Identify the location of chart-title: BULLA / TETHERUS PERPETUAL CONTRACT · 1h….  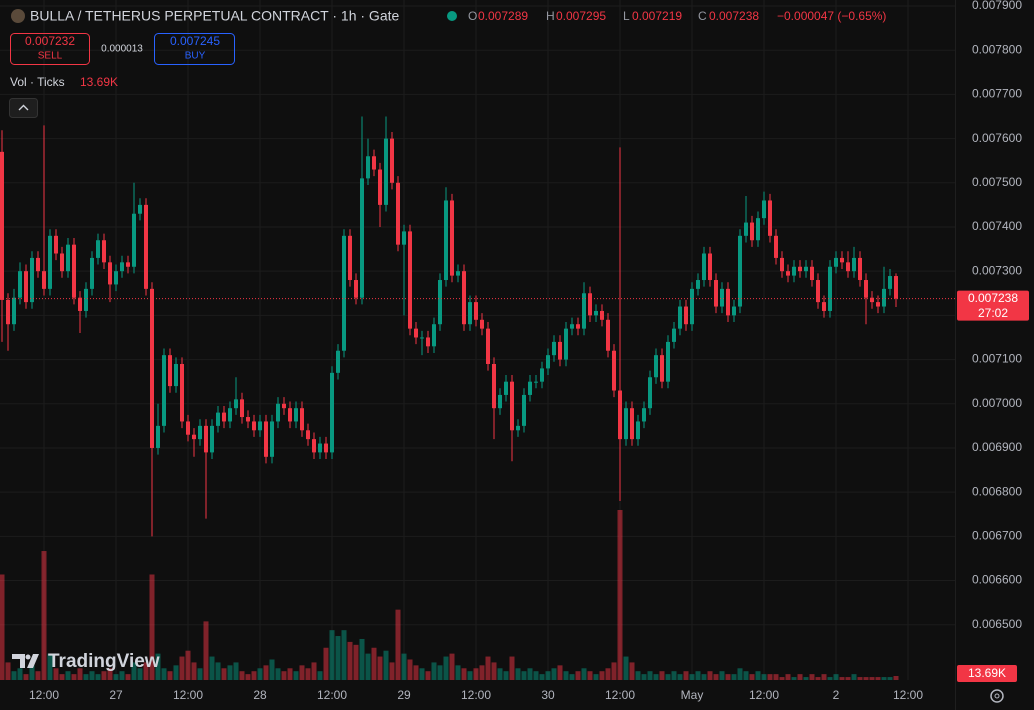
(214, 16).